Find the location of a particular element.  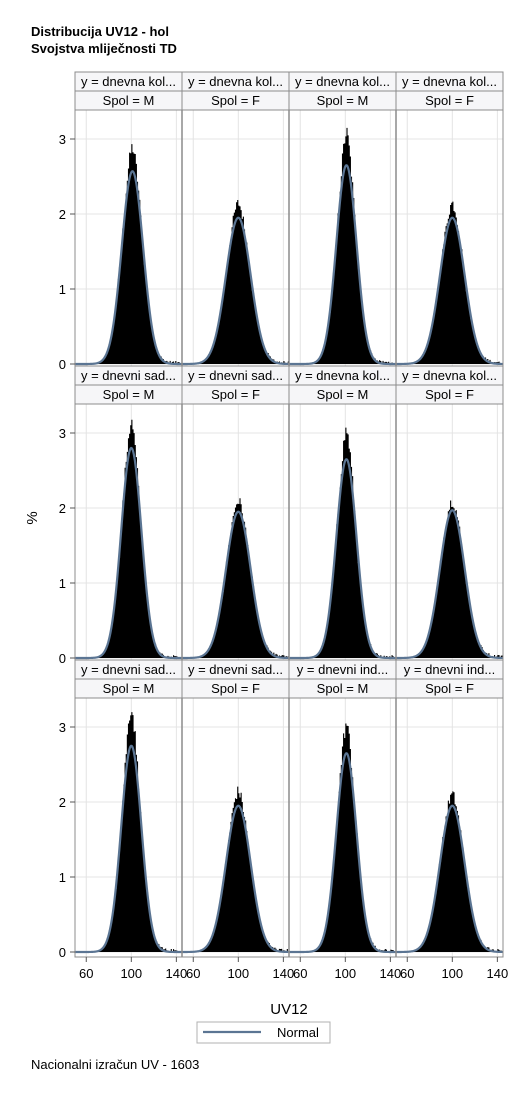

histogram-r1-c2 is located at coordinates (235, 283).